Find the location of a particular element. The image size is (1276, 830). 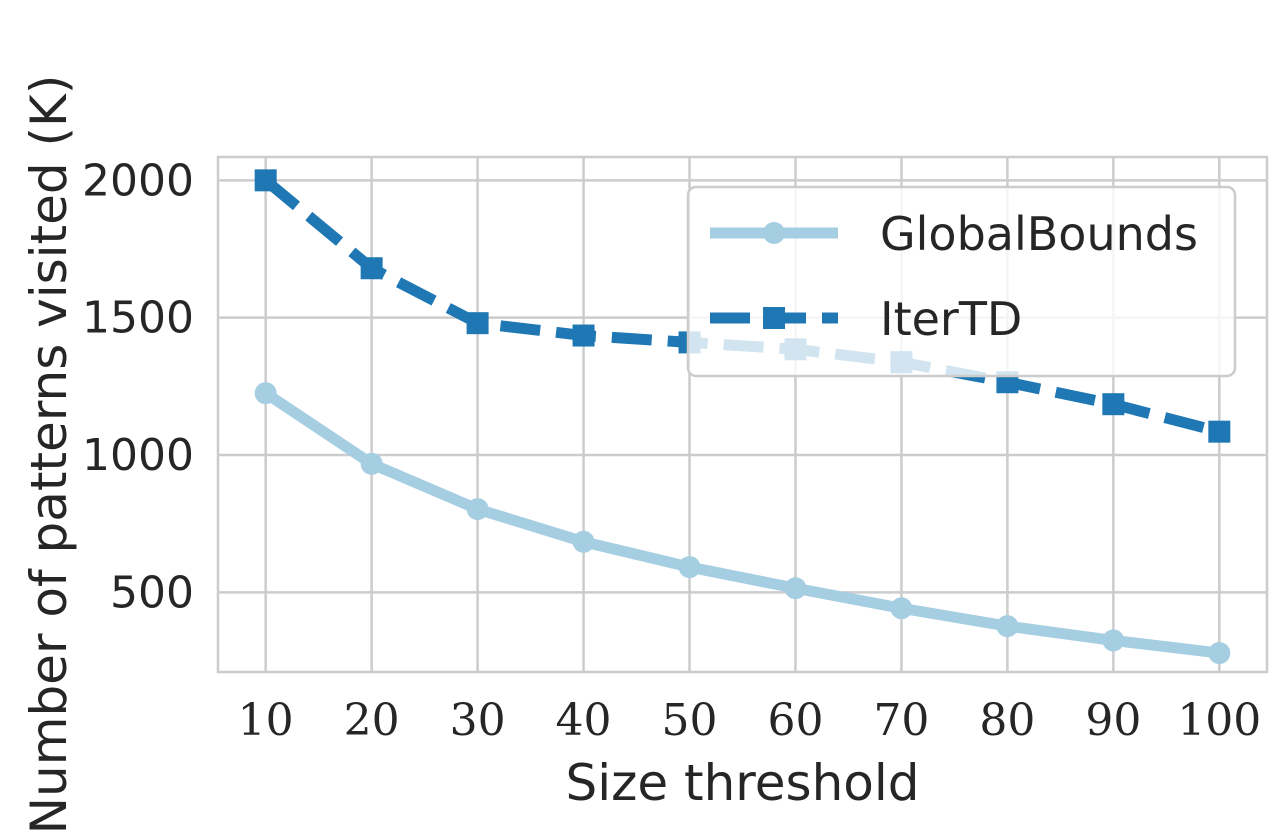

y-tick-label-0: 500 is located at coordinates (152, 592).